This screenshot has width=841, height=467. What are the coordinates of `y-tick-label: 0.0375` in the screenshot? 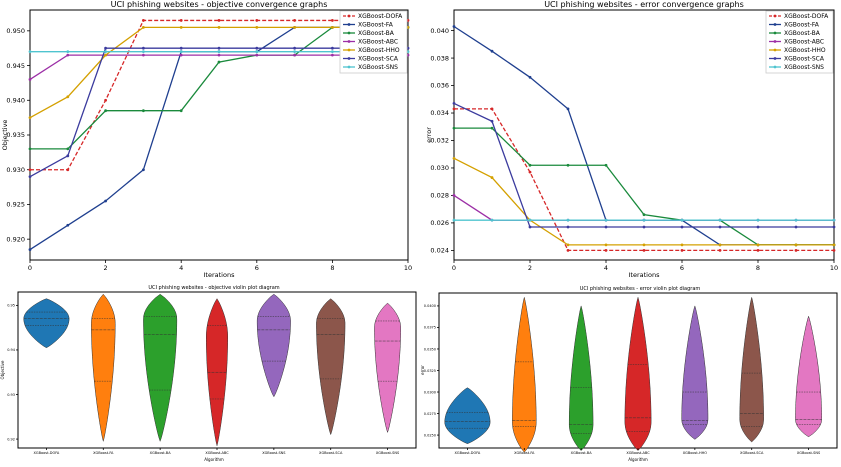 It's located at (430, 328).